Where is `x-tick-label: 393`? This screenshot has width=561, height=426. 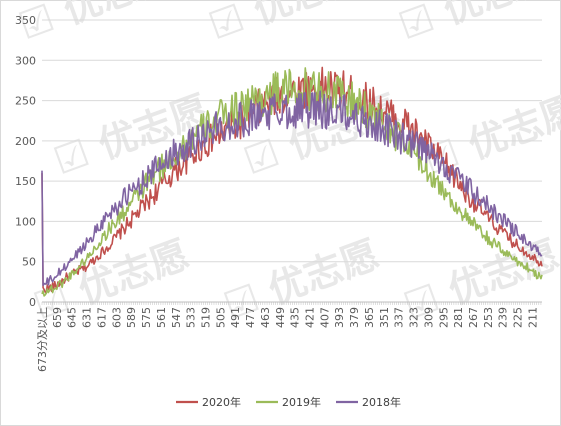 x-tick-label: 393 is located at coordinates (339, 317).